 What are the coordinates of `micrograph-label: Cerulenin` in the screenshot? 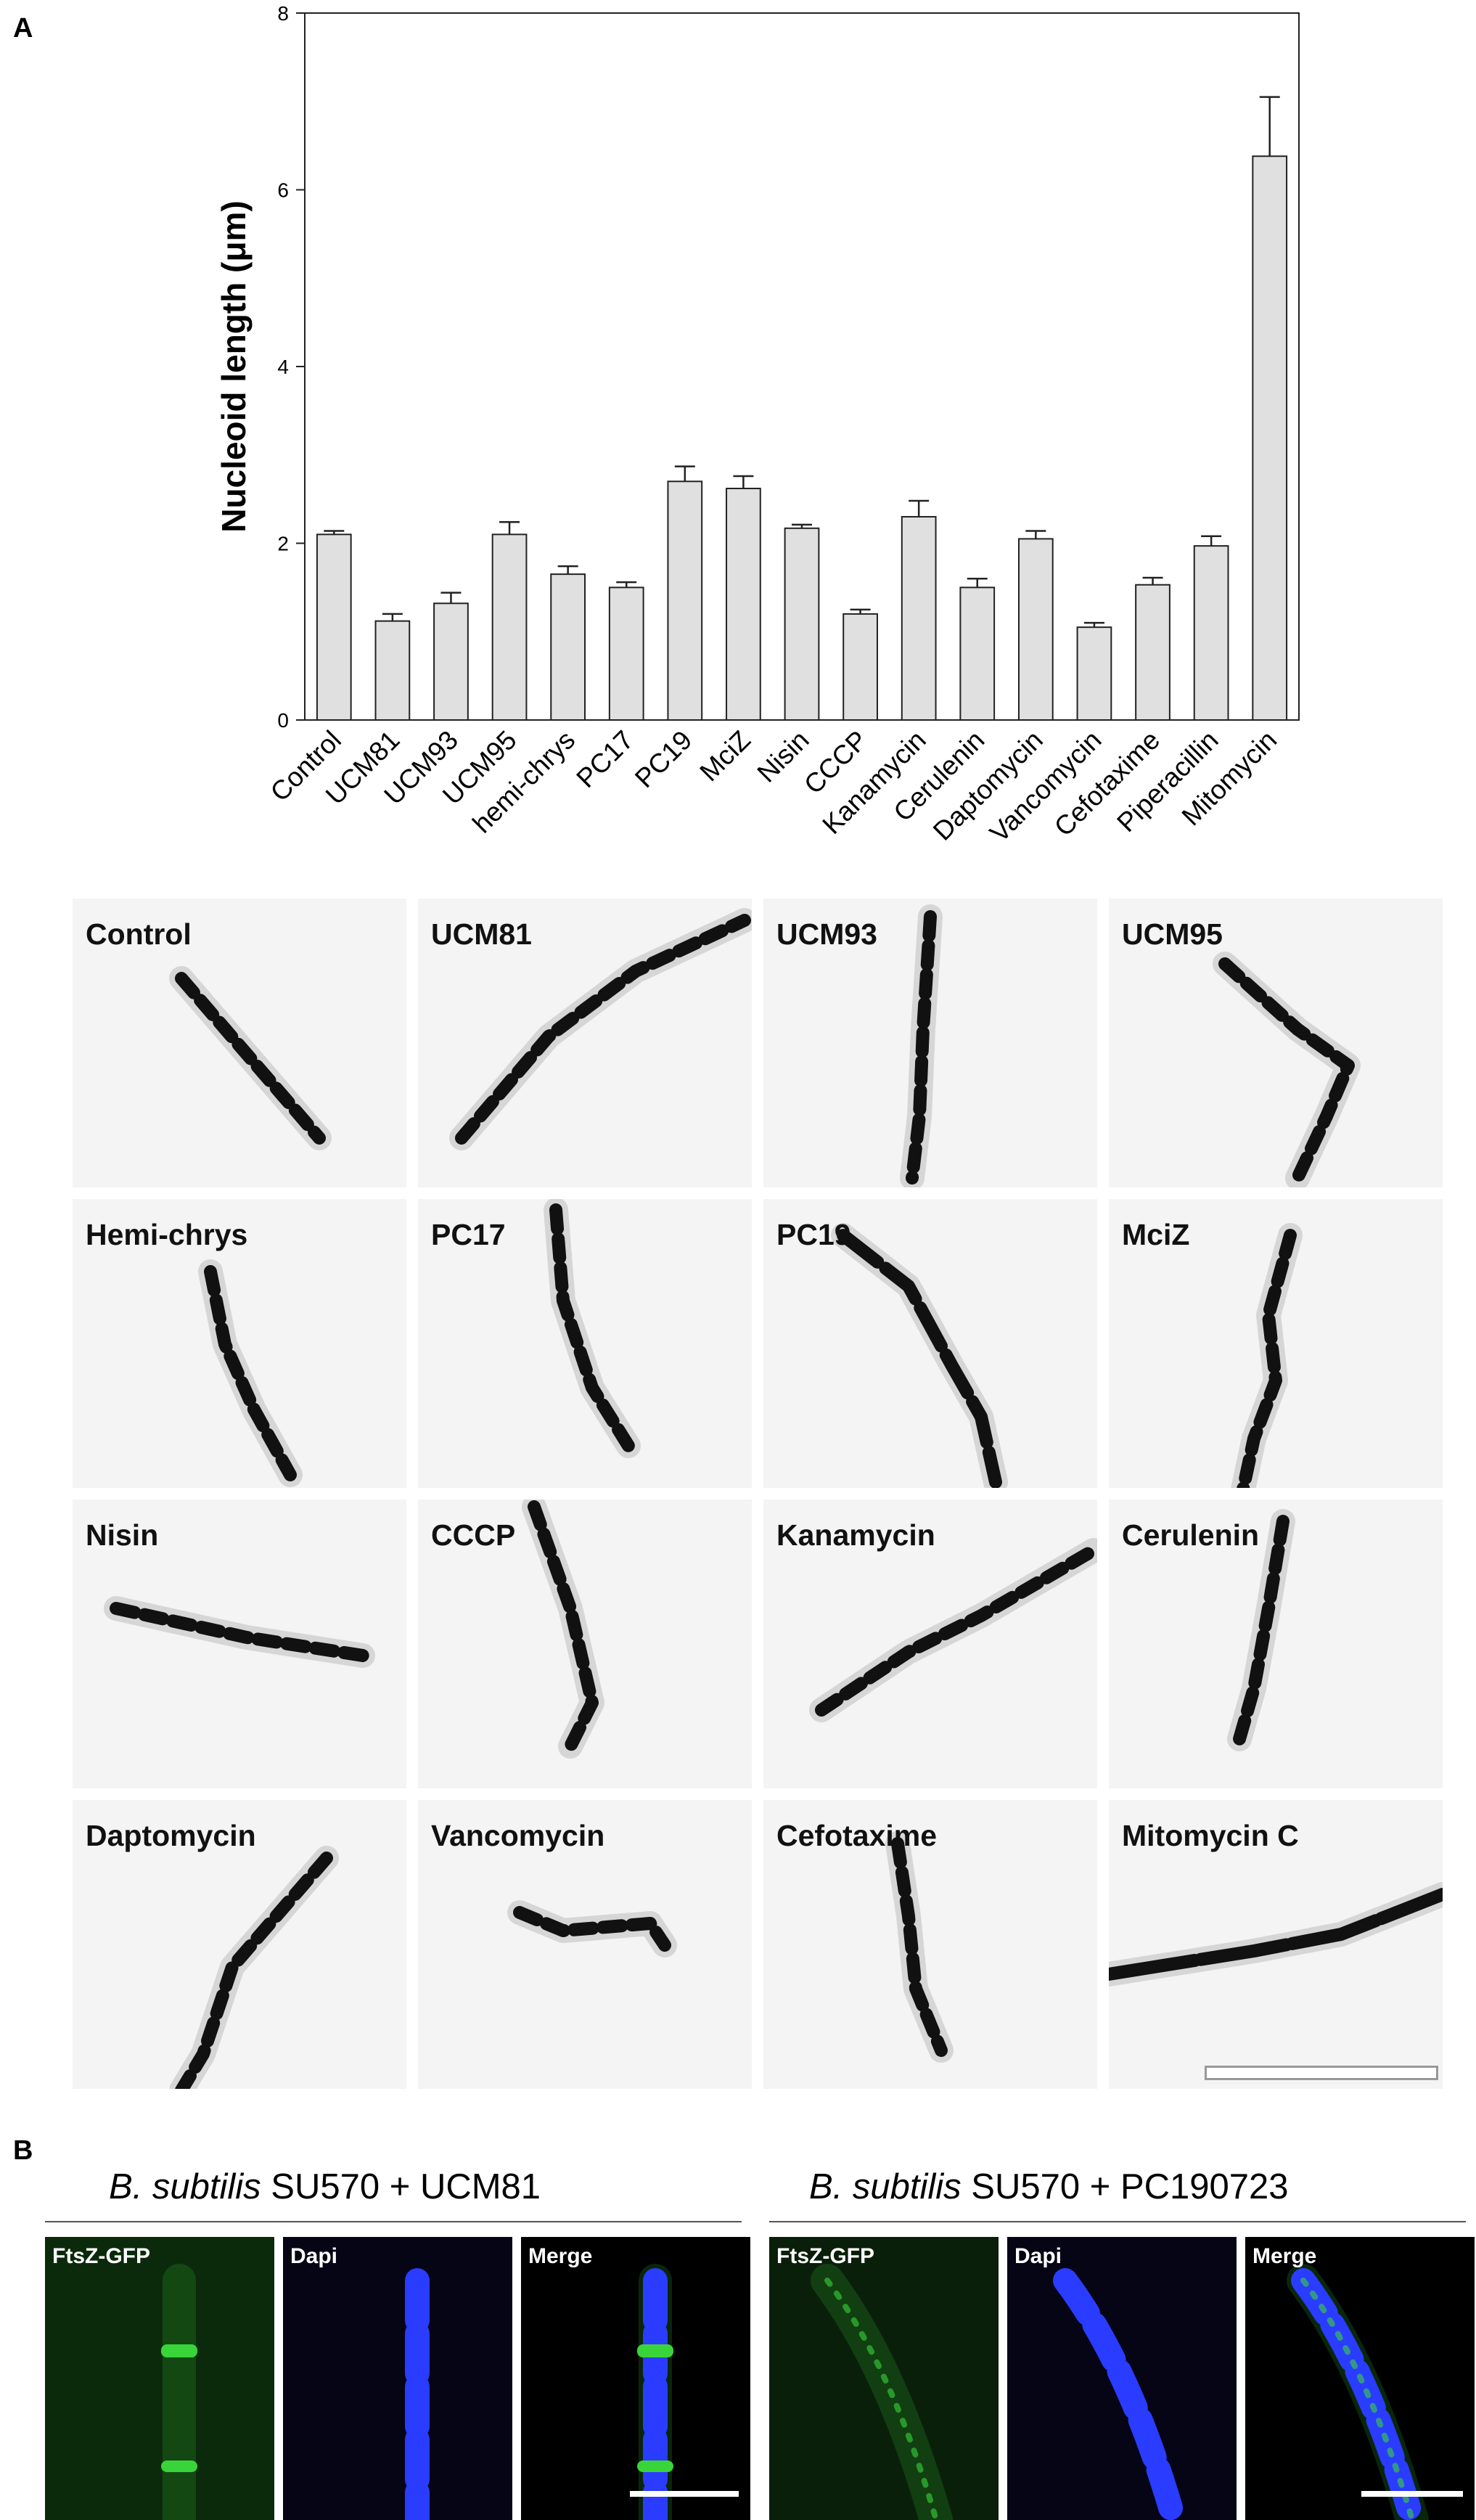 It's located at (1191, 1535).